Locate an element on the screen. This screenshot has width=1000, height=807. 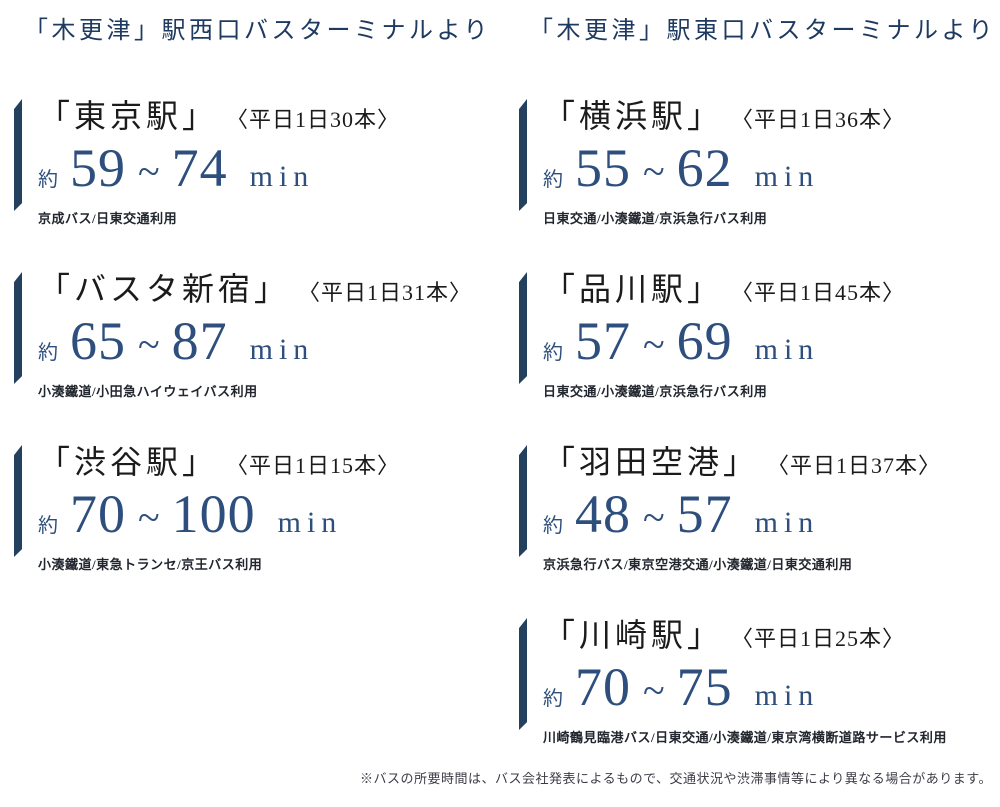
min-time: 55 is located at coordinates (603, 168).